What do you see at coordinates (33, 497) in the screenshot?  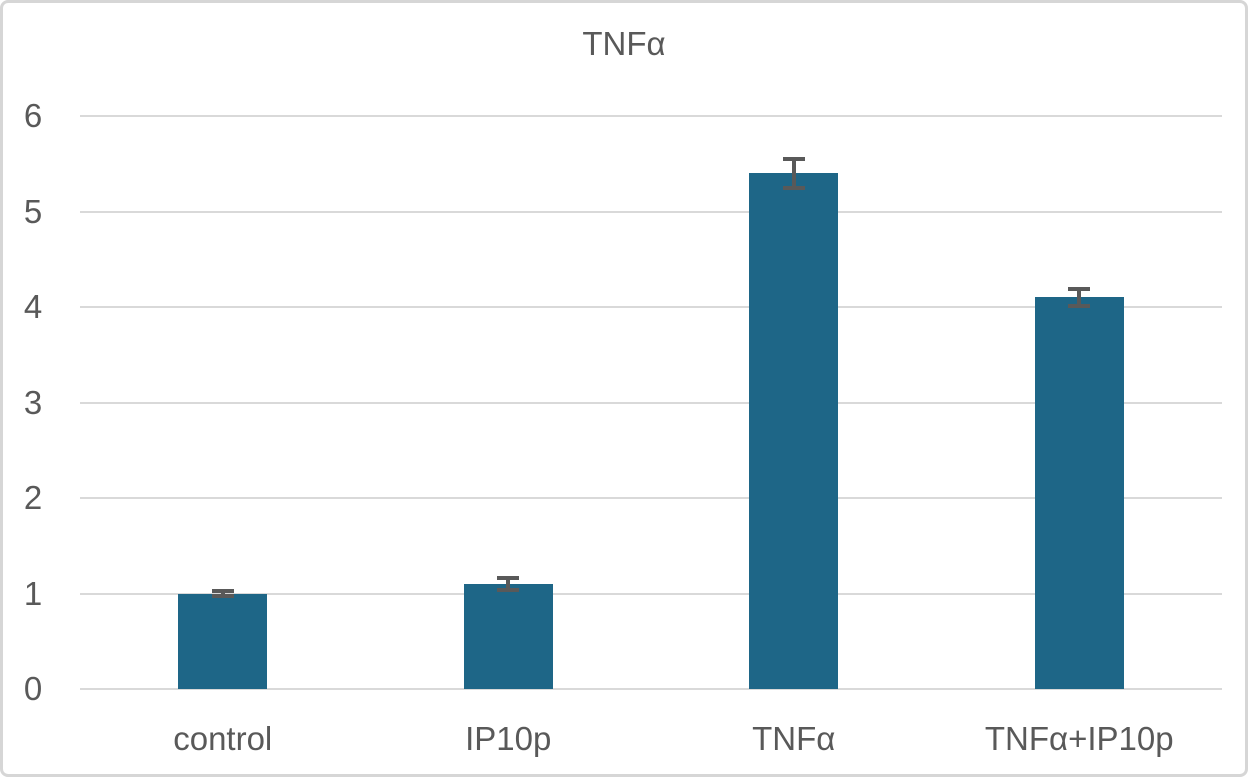 I see `y-tick-label: 2` at bounding box center [33, 497].